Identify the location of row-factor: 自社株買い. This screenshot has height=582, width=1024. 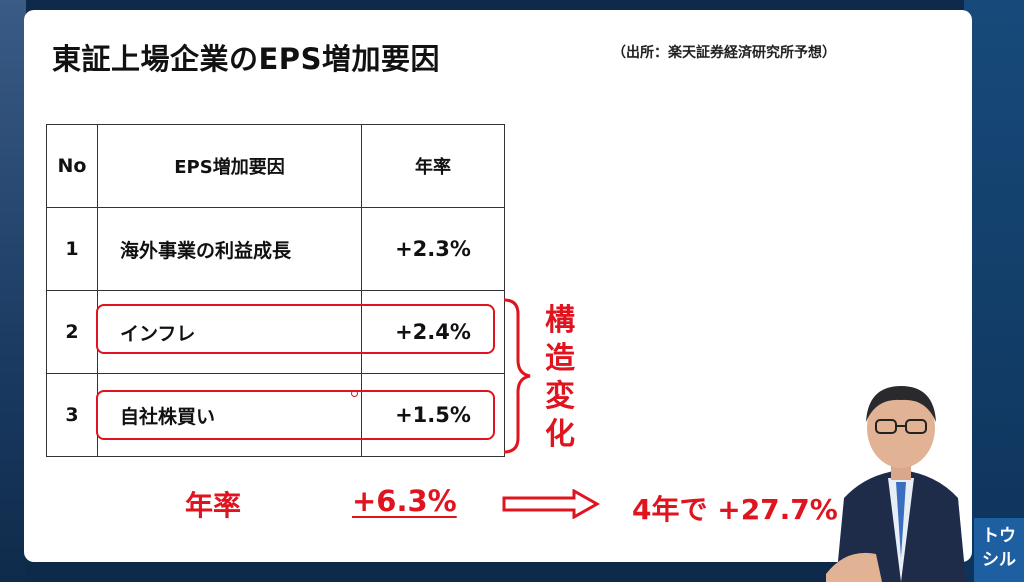
(229, 415).